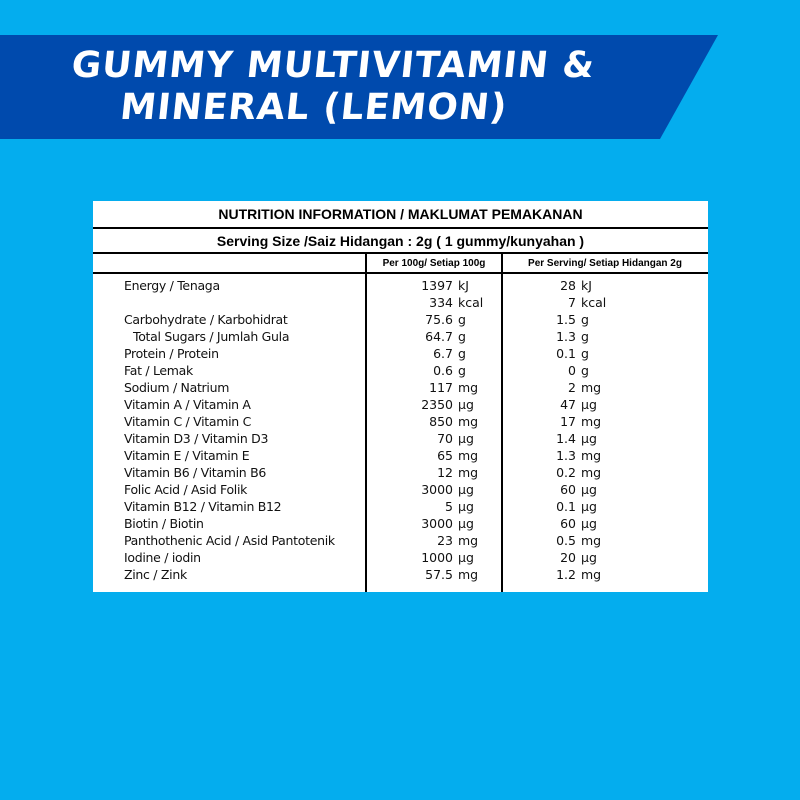  Describe the element at coordinates (164, 523) in the screenshot. I see `nutrient-name: Biotin / Biotin` at that location.